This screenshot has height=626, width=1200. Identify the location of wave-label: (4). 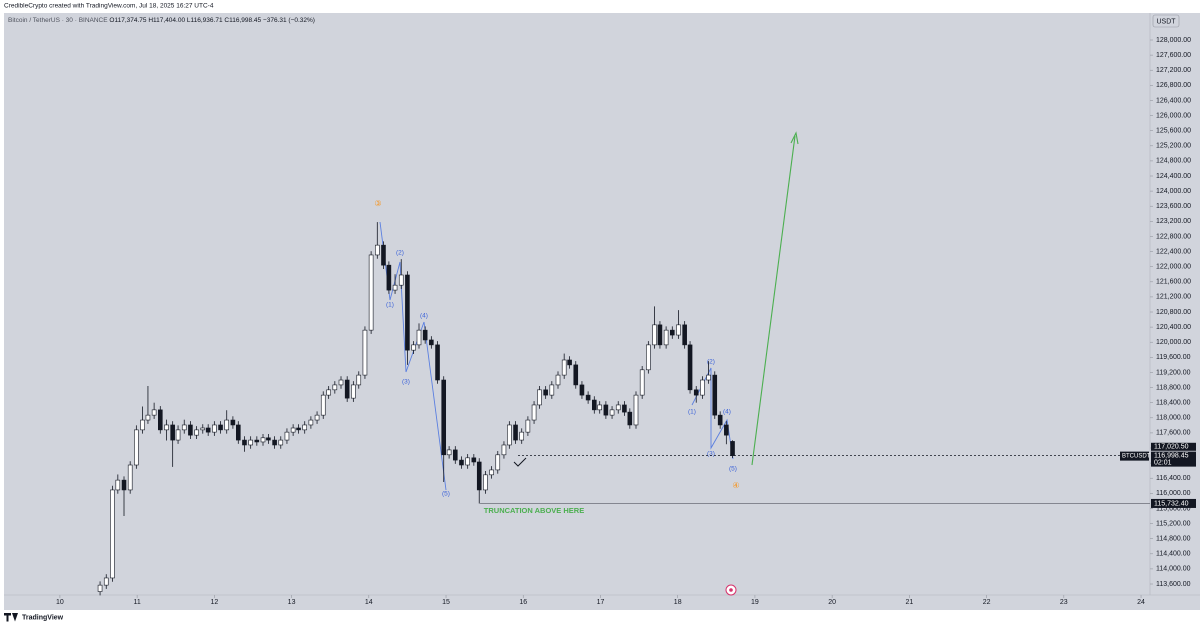
(424, 316).